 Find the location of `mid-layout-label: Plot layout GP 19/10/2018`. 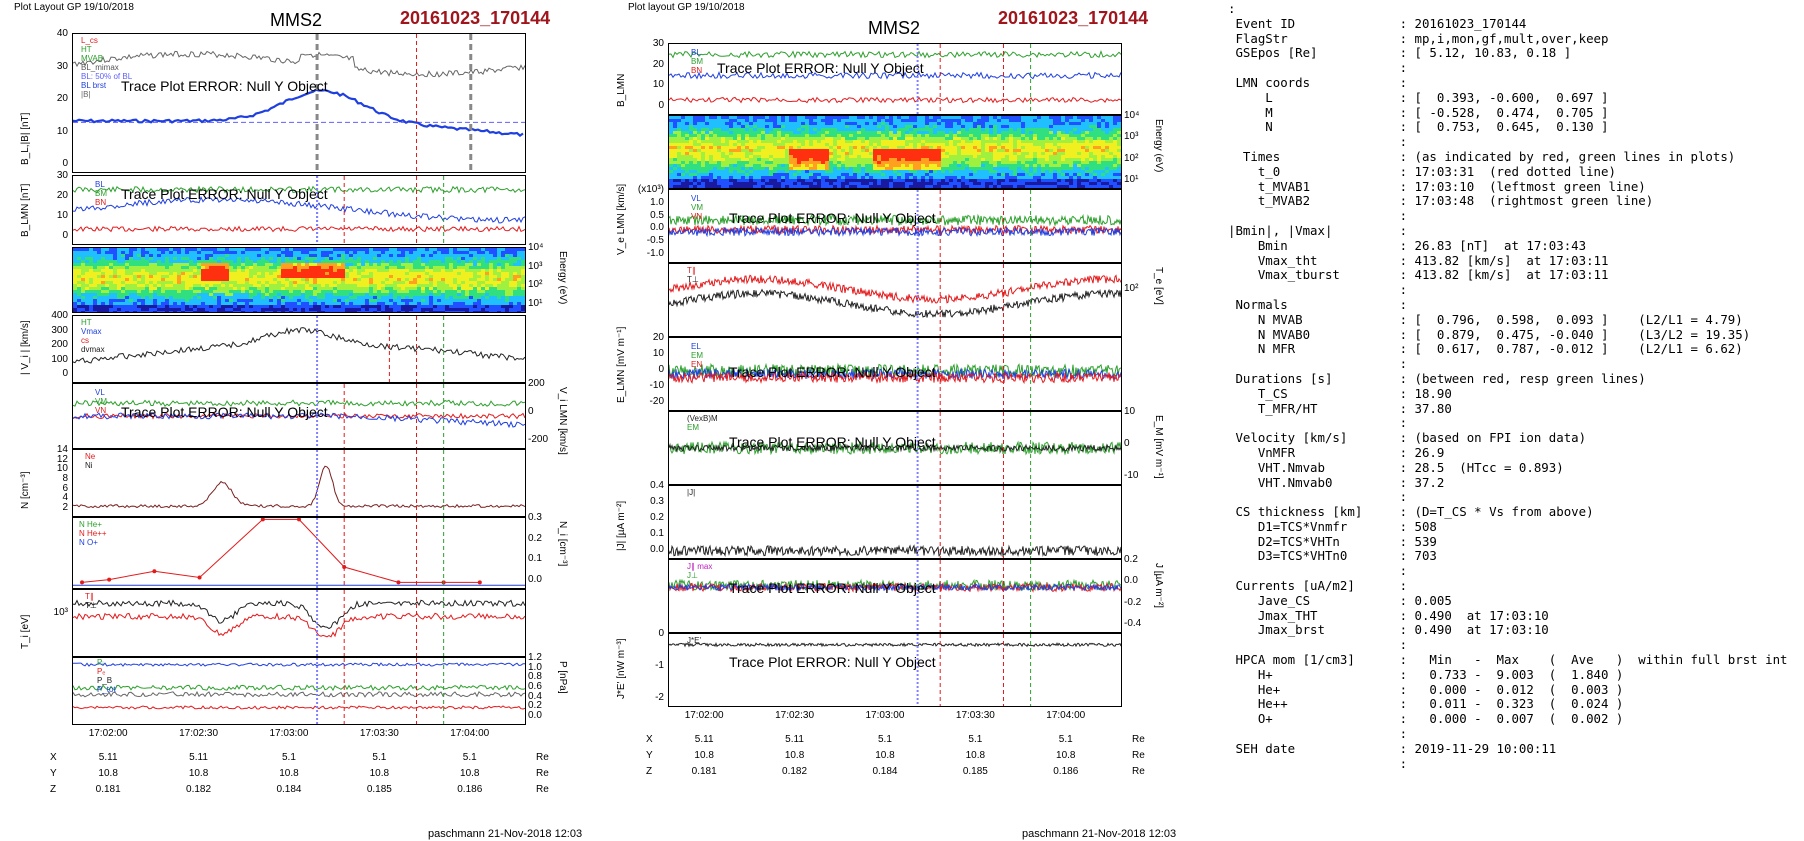

mid-layout-label: Plot layout GP 19/10/2018 is located at coordinates (686, 7).